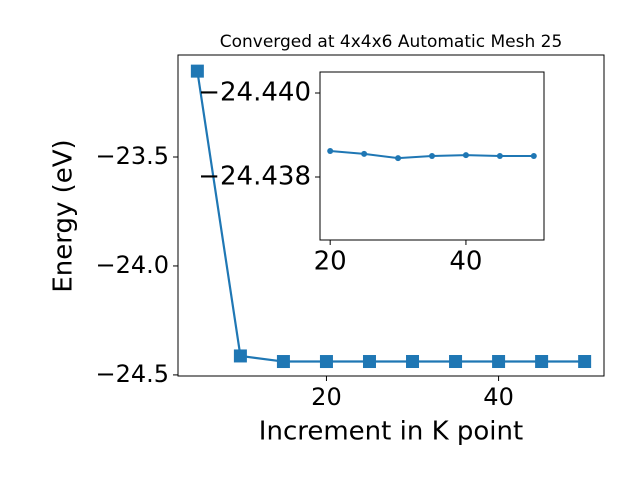 Image resolution: width=640 pixels, height=480 pixels. I want to click on y-tick-label: −24.5, so click(132, 374).